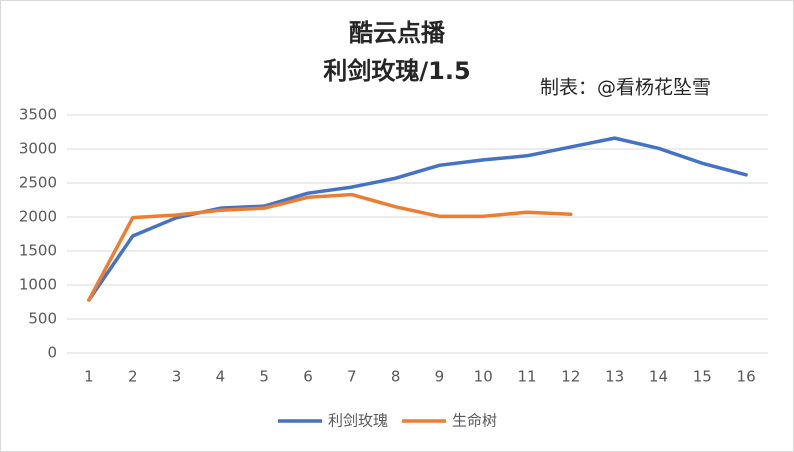 The height and width of the screenshot is (452, 794). Describe the element at coordinates (396, 71) in the screenshot. I see `chart-subtitle: 利剑玫瑰/1.5` at that location.